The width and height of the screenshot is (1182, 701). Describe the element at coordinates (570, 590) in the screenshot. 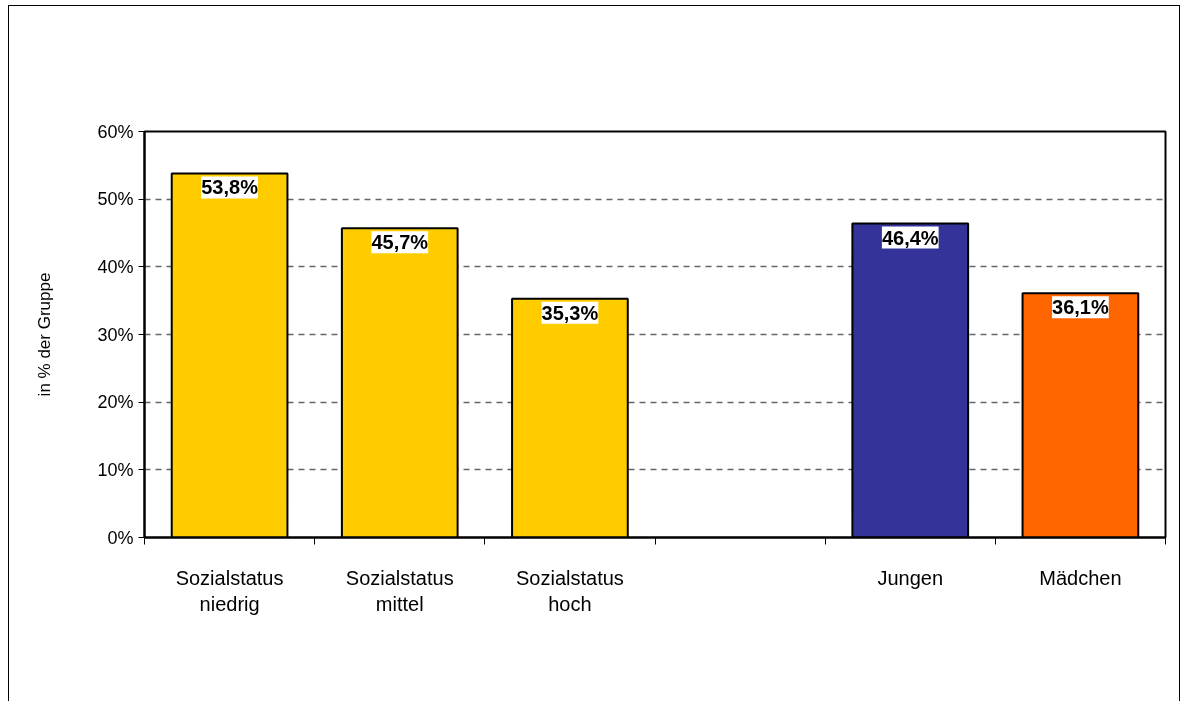

I see `x-tick-label: Sozialstatus hoch` at that location.